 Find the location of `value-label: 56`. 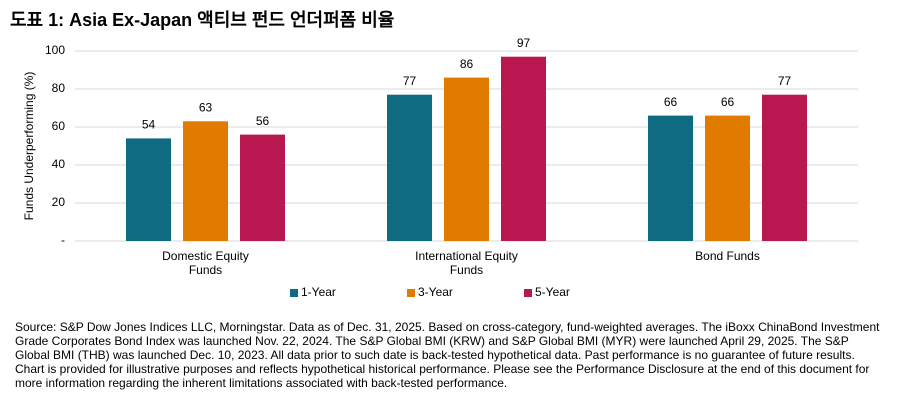

value-label: 56 is located at coordinates (263, 121).